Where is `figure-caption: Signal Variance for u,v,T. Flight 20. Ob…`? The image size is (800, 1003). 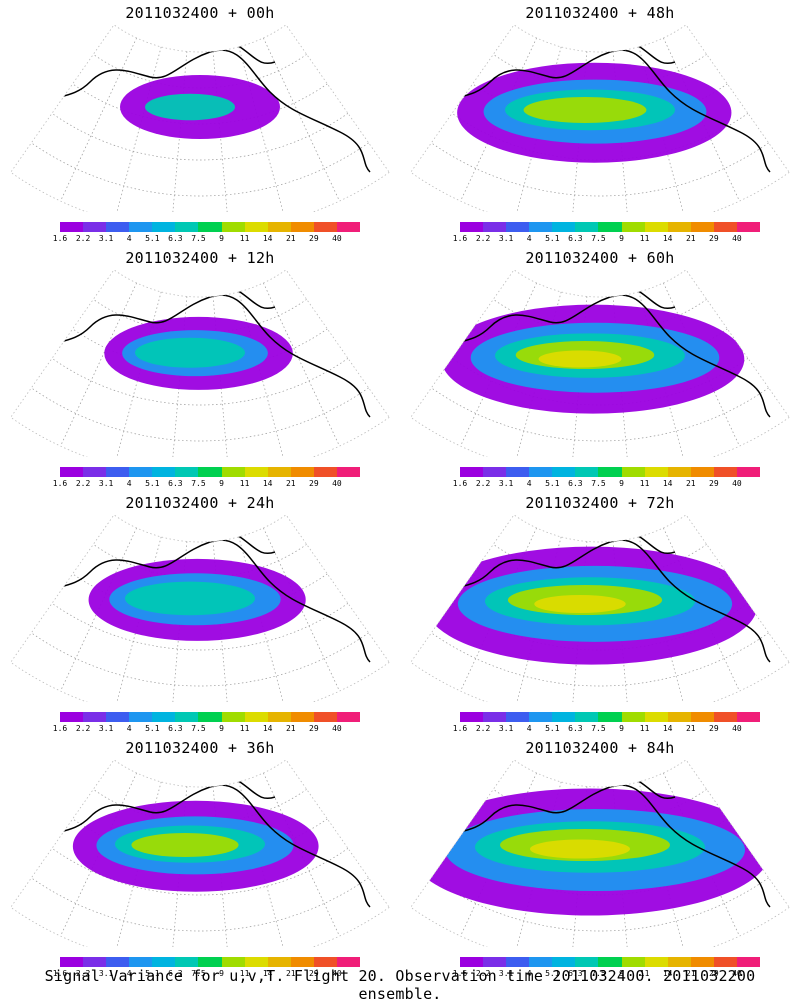
figure-caption: Signal Variance for u,v,T. Flight 20. Ob… is located at coordinates (400, 985).